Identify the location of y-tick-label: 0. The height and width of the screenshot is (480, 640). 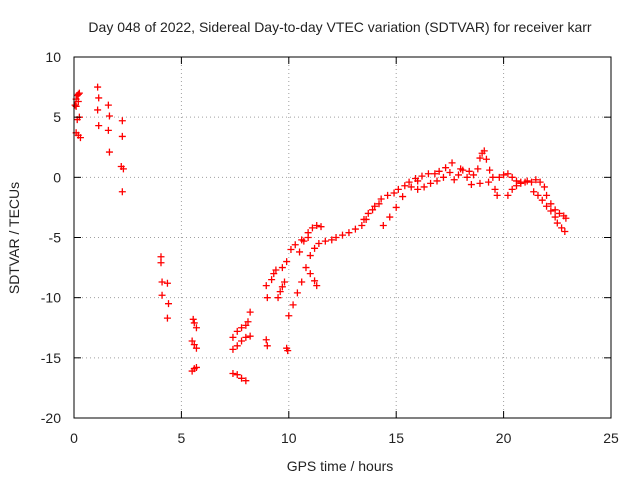
(57, 177).